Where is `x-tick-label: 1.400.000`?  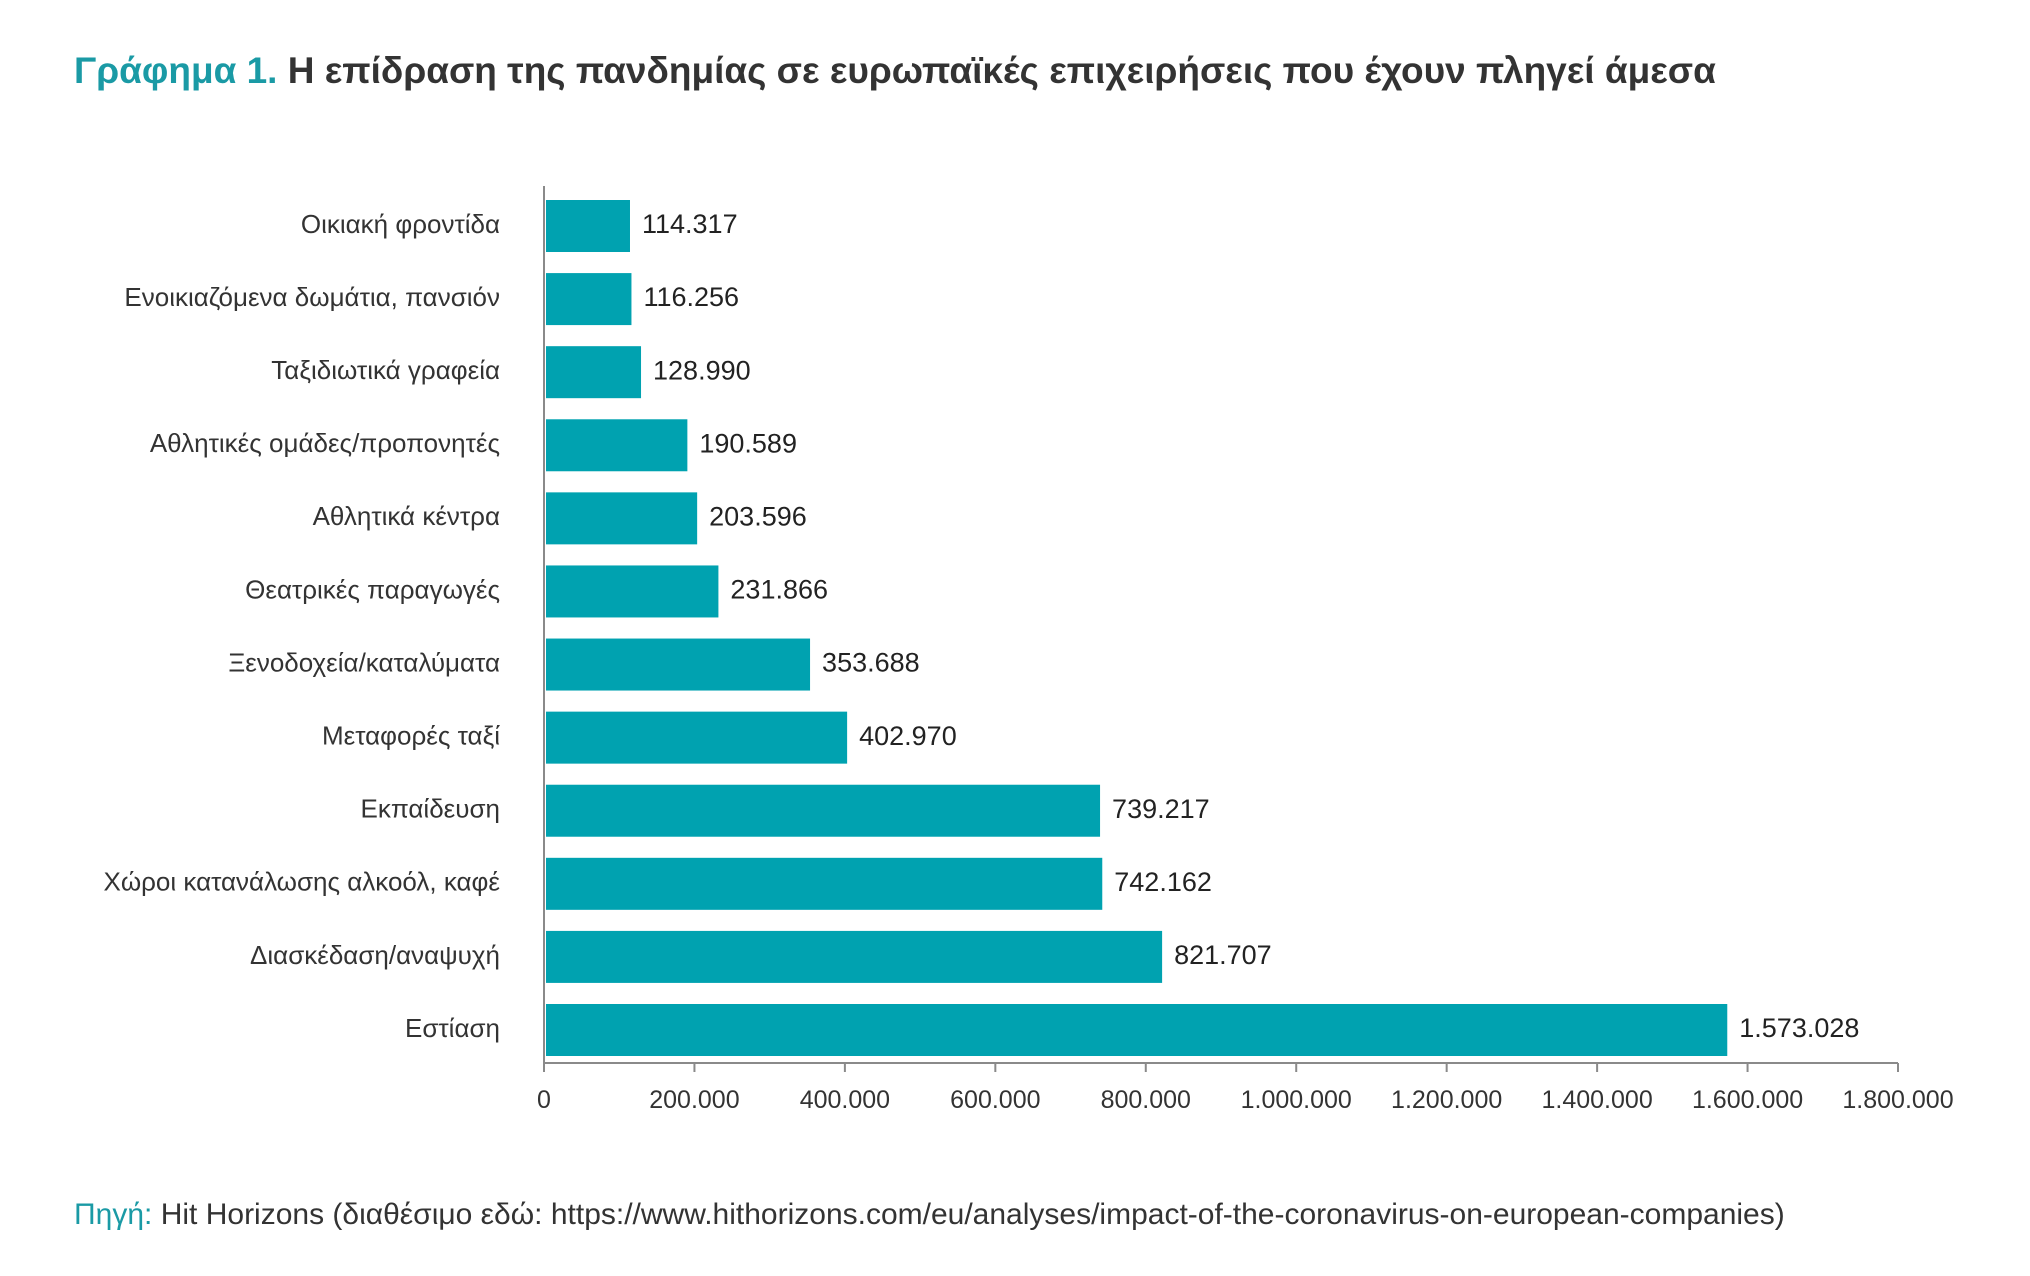
x-tick-label: 1.400.000 is located at coordinates (1597, 1100).